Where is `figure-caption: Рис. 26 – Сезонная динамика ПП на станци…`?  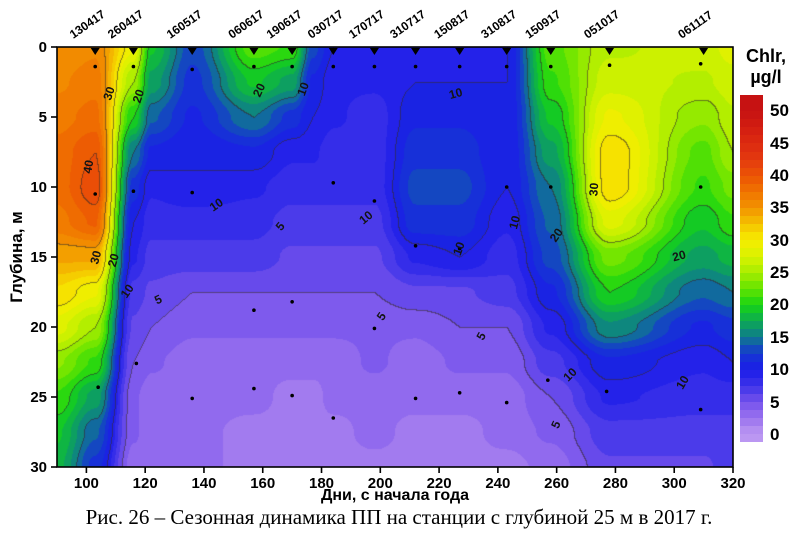 figure-caption: Рис. 26 – Сезонная динамика ПП на станци… is located at coordinates (399, 517).